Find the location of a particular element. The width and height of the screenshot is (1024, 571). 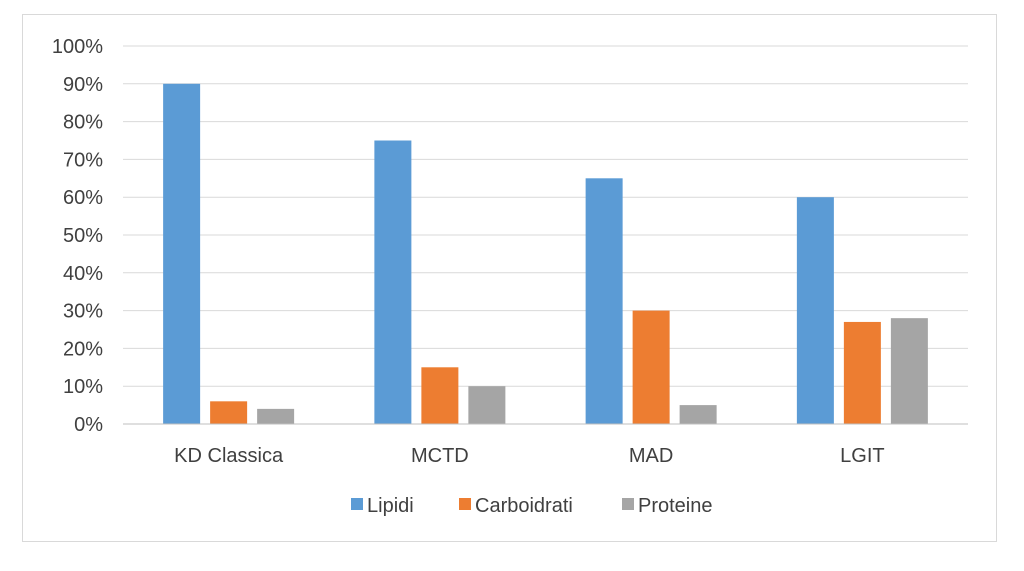

x-category-label: MAD is located at coordinates (651, 456).